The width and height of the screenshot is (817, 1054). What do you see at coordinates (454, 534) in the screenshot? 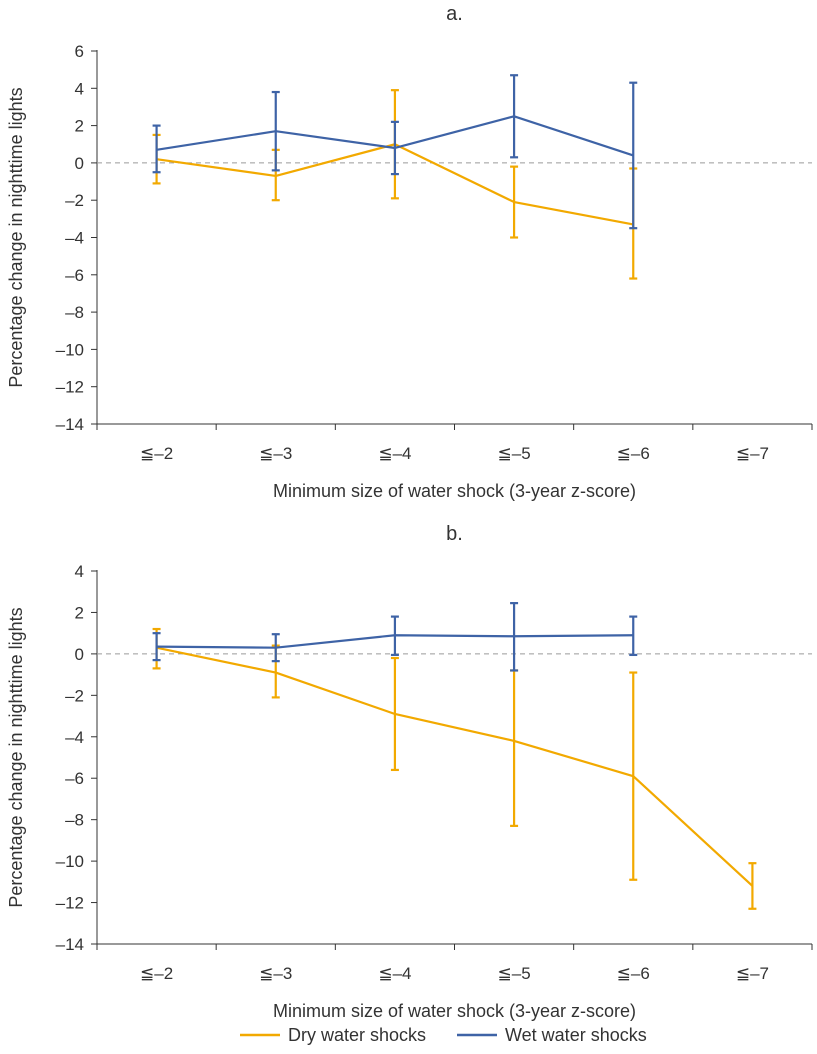
I see `chart-title: b.` at bounding box center [454, 534].